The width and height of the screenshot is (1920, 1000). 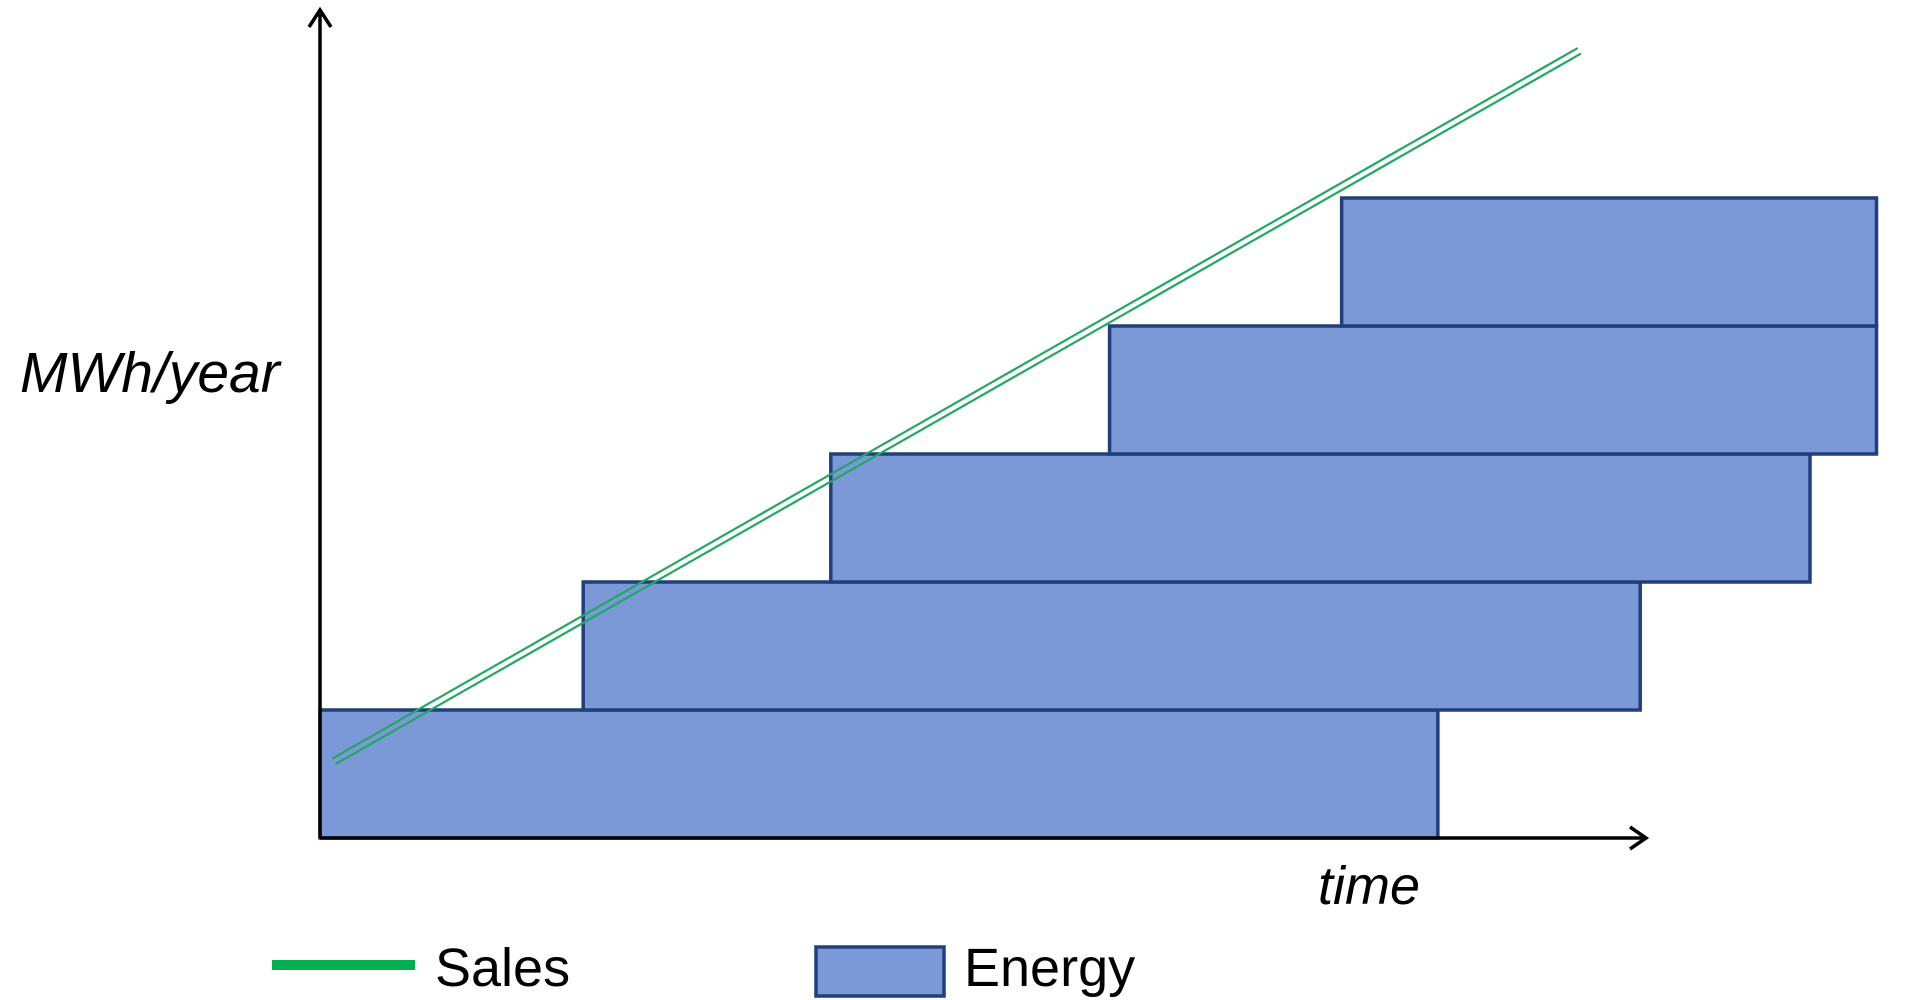 What do you see at coordinates (703, 968) in the screenshot?
I see `legend: Sales Energy` at bounding box center [703, 968].